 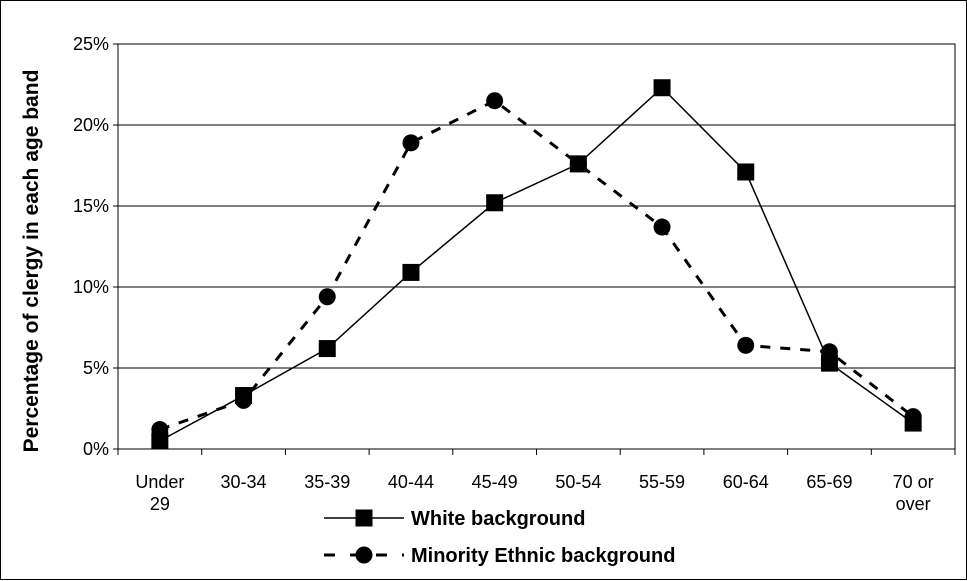 What do you see at coordinates (31, 261) in the screenshot?
I see `y-axis-title: Percentage of clergy in each age band` at bounding box center [31, 261].